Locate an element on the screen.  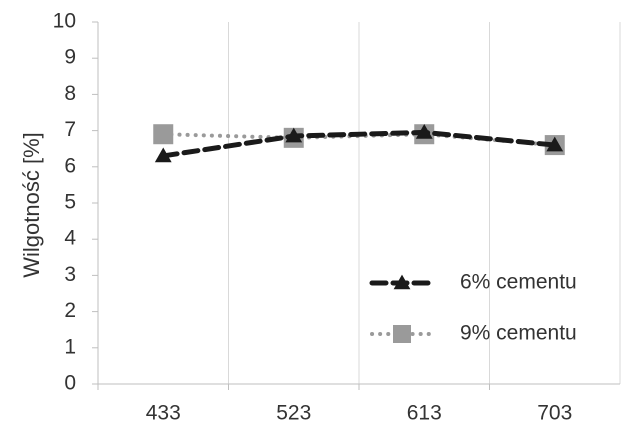
y-tick-label: 9 is located at coordinates (70, 57).